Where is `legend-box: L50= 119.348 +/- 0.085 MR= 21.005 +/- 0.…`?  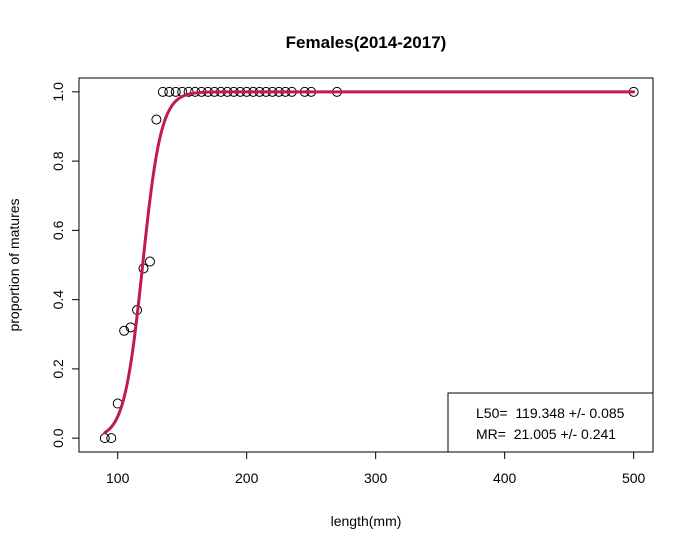
legend-box: L50= 119.348 +/- 0.085 MR= 21.005 +/- 0.… is located at coordinates (550, 422).